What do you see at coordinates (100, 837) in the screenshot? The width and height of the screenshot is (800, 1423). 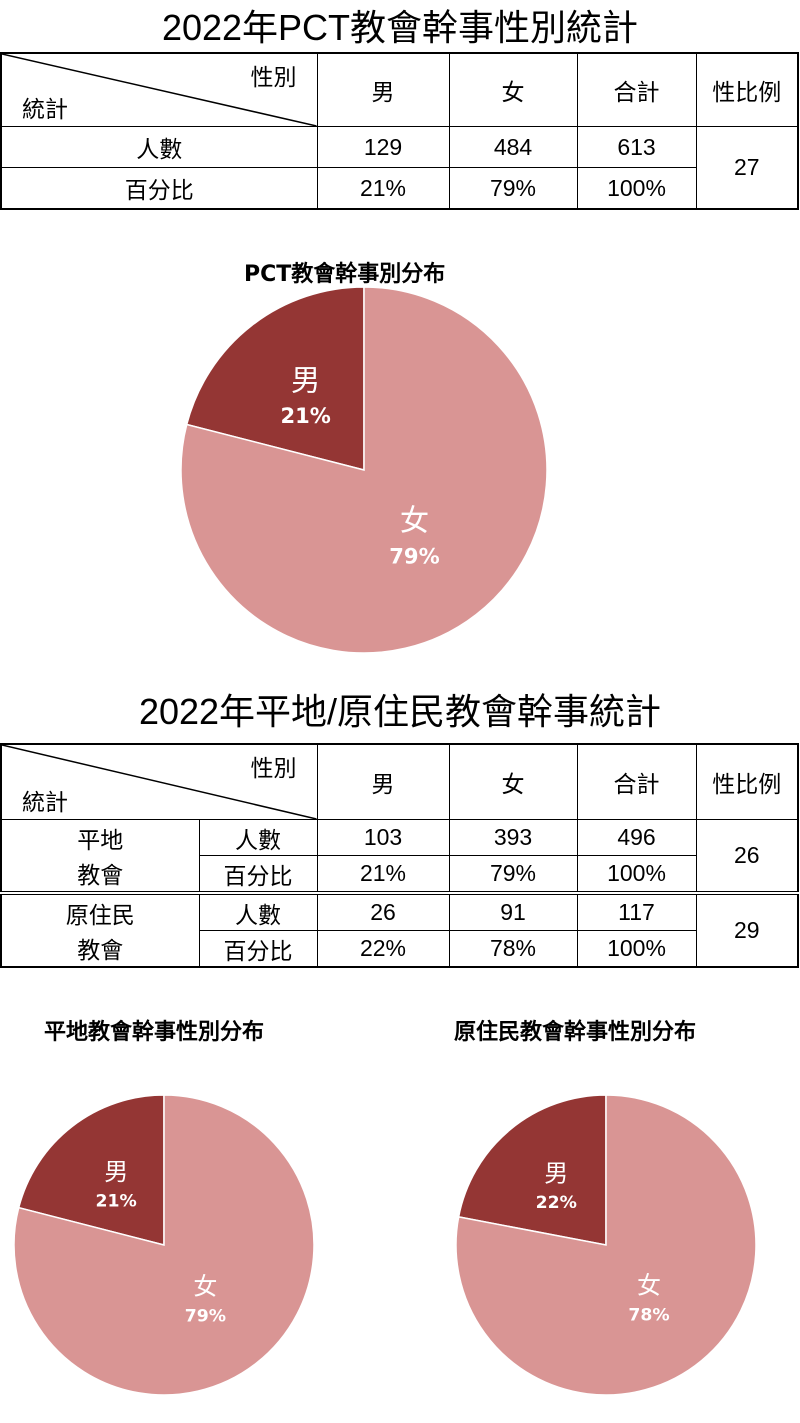 I see `group-name-line1: 平地` at bounding box center [100, 837].